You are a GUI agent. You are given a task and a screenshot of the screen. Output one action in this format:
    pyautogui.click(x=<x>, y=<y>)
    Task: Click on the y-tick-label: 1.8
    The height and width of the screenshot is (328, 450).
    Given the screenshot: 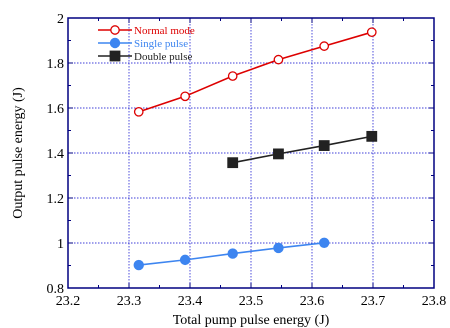 What is the action you would take?
    pyautogui.click(x=56, y=64)
    